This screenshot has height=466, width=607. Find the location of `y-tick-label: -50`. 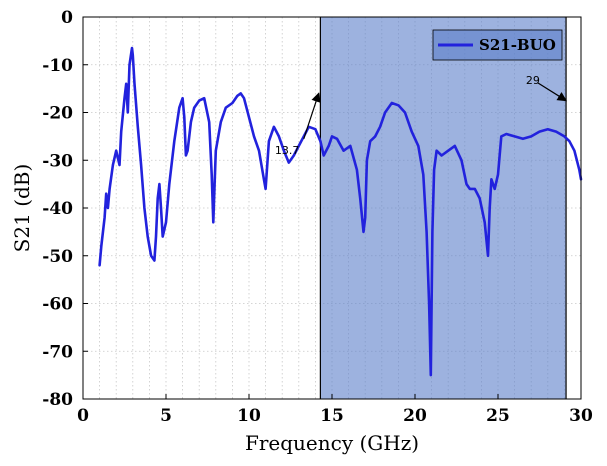

y-tick-label: -50 is located at coordinates (57, 257).